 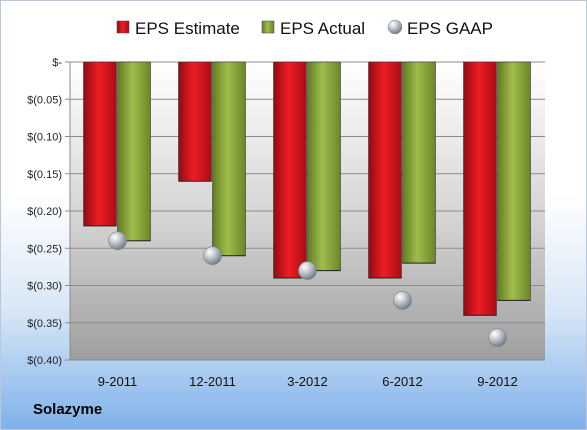 I want to click on x-tick-label: 3-2012, so click(x=307, y=381).